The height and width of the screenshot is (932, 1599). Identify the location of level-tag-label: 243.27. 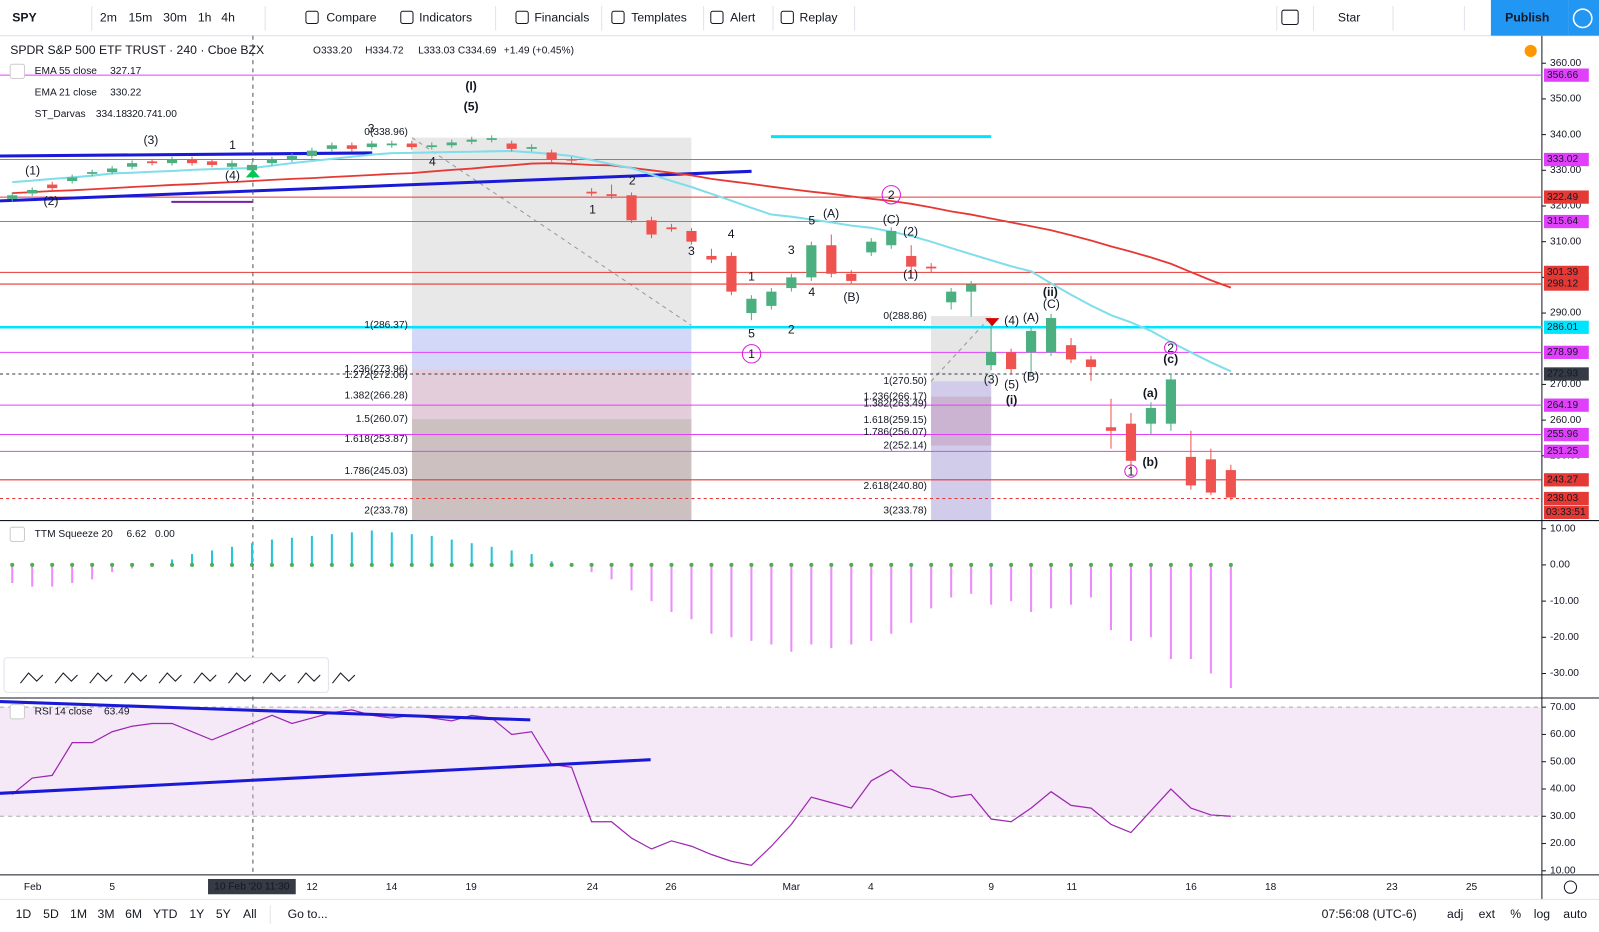
(1562, 480).